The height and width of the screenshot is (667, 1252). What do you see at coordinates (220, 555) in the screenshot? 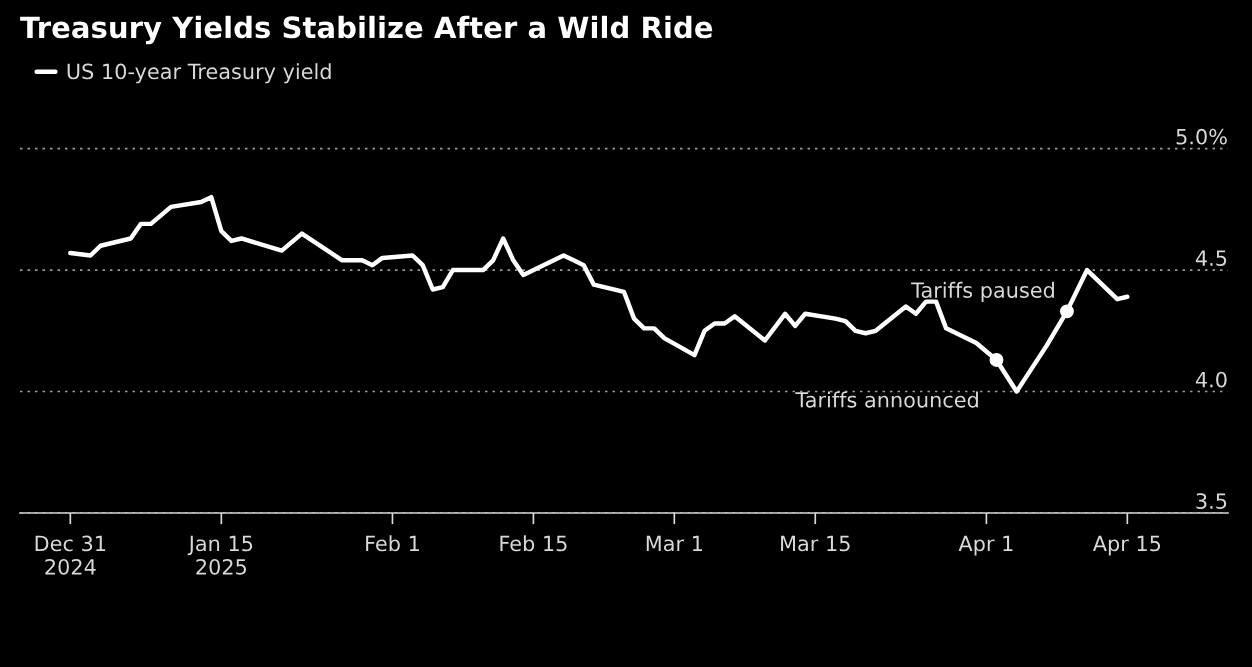
I see `x-tick-label: Jan 15 2025` at bounding box center [220, 555].